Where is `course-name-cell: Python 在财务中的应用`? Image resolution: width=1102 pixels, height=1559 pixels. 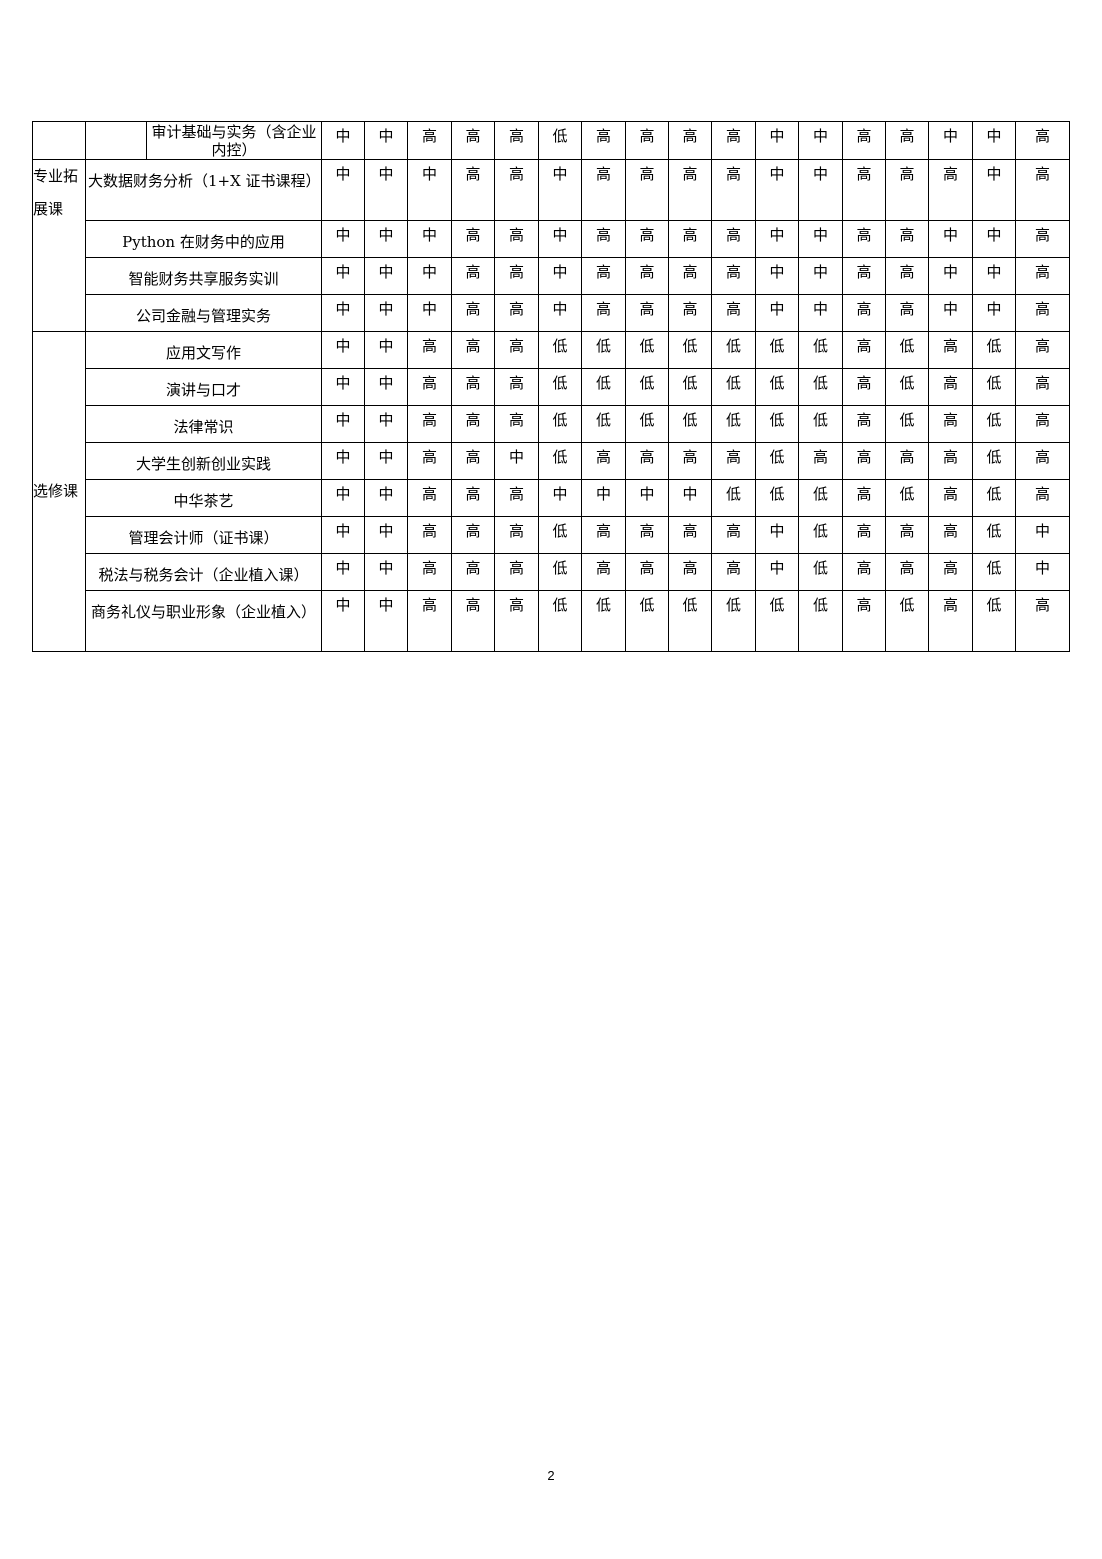
course-name-cell: Python 在财务中的应用 is located at coordinates (203, 239).